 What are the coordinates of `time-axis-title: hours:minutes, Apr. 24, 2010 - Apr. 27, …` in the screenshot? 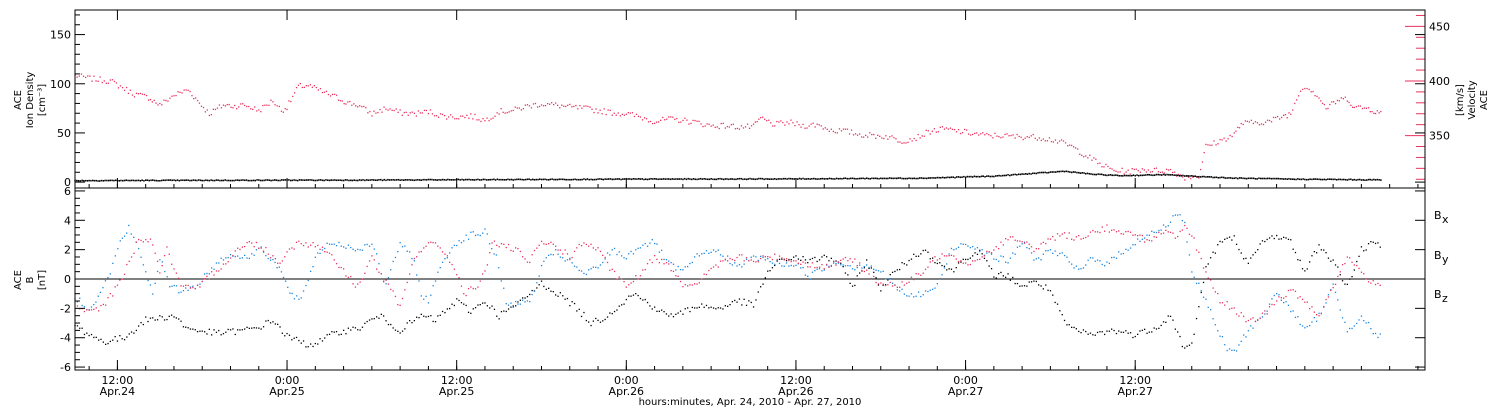 It's located at (750, 402).